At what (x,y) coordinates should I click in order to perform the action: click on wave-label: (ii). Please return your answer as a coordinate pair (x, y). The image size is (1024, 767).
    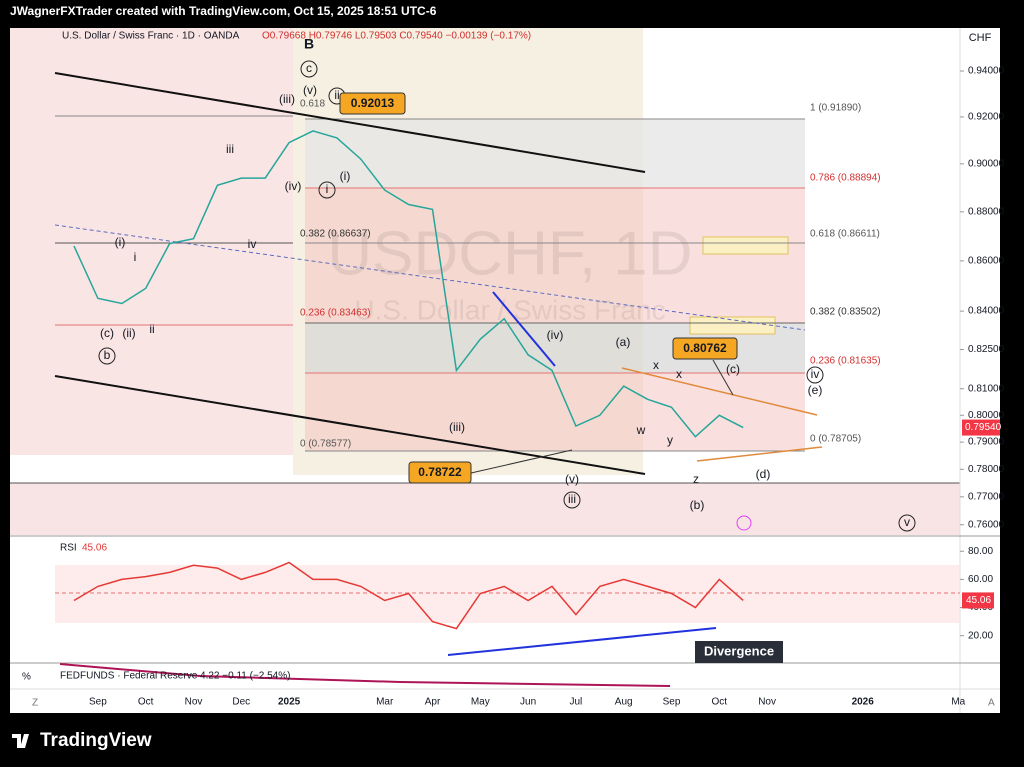
    Looking at the image, I should click on (128, 333).